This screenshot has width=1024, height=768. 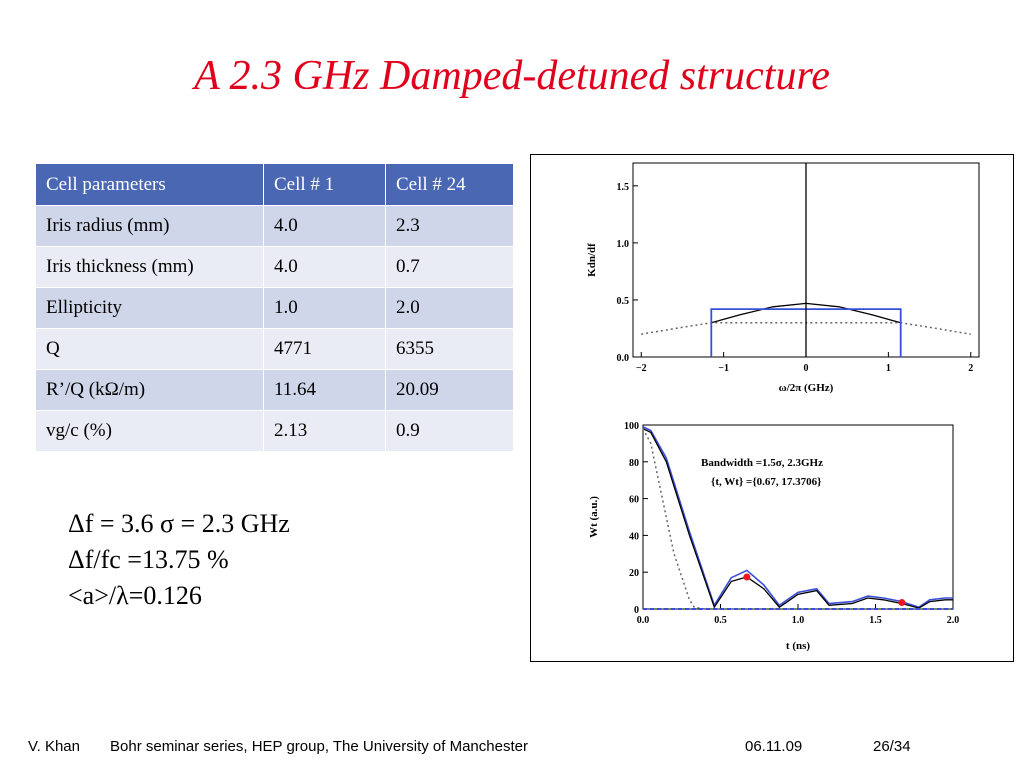 I want to click on table-cell: vg/c (%), so click(x=149, y=431).